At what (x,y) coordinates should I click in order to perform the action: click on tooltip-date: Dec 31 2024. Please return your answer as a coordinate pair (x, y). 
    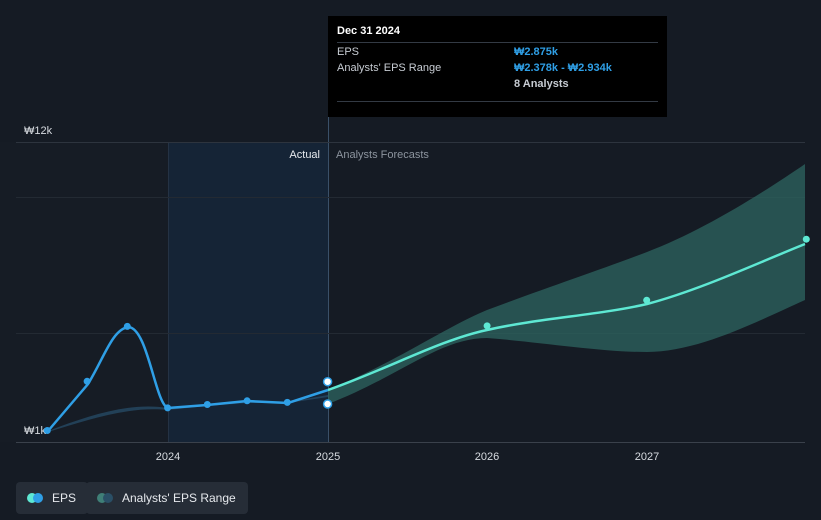
    Looking at the image, I should click on (368, 31).